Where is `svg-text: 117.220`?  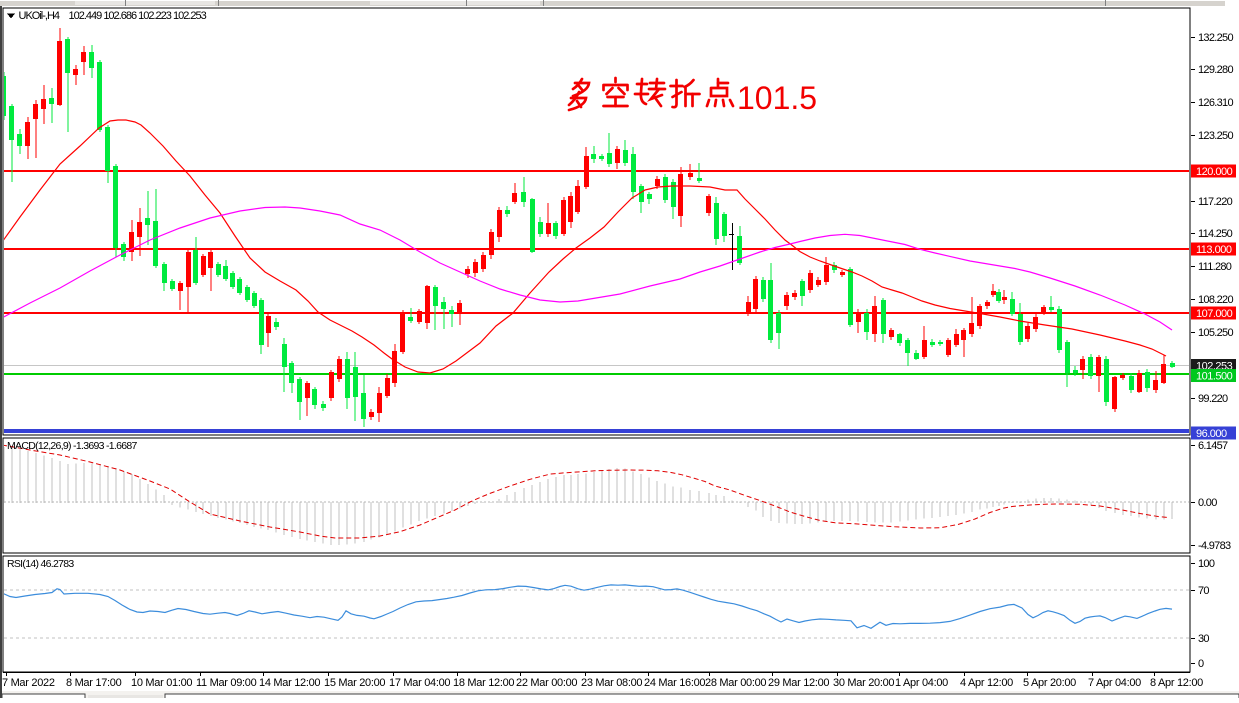 svg-text: 117.220 is located at coordinates (1215, 202).